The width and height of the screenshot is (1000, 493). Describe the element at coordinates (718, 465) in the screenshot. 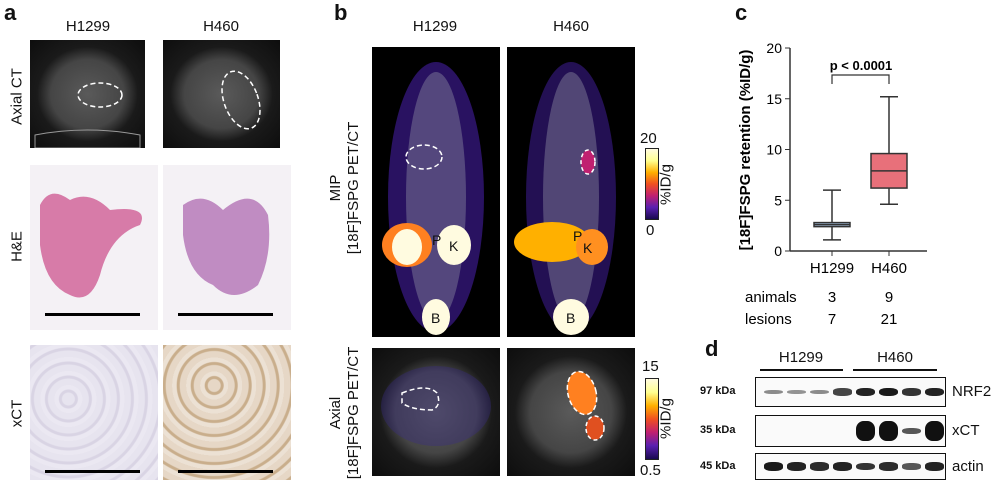

I see `kda-label: 45 kDa` at that location.